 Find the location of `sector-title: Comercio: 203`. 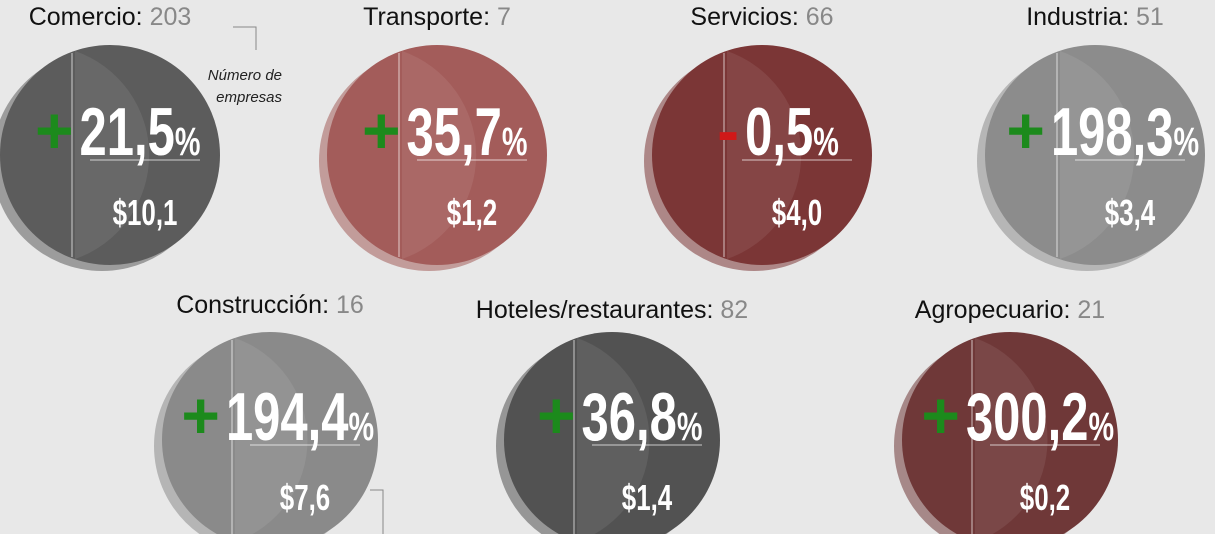

sector-title: Comercio: 203 is located at coordinates (110, 17).